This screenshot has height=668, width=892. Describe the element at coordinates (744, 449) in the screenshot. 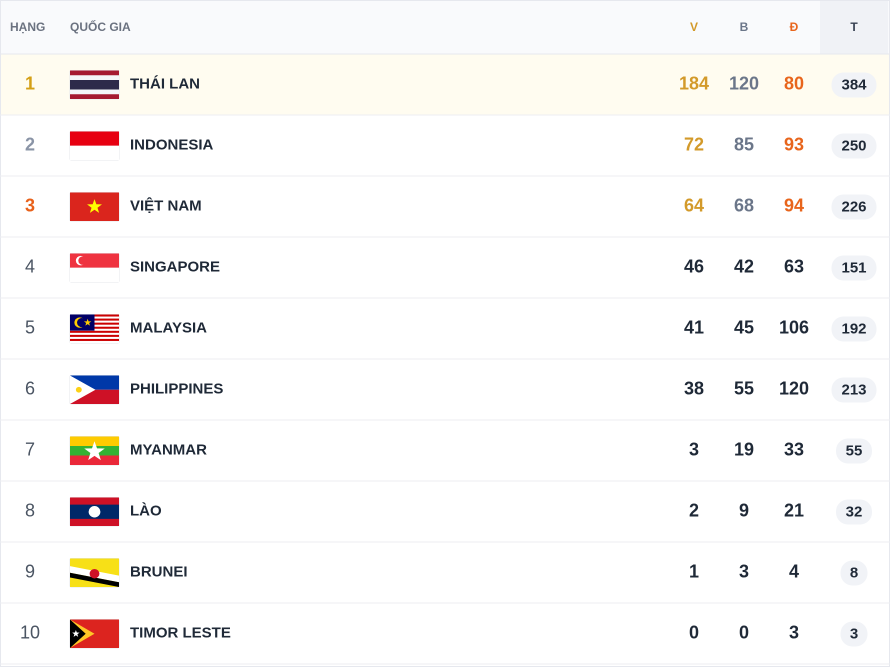

I see `silver-count: 19` at that location.